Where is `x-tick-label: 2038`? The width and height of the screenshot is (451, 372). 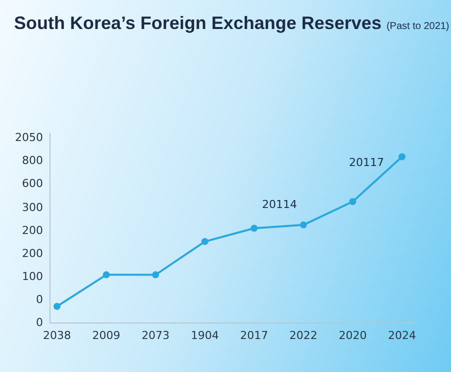 x-tick-label: 2038 is located at coordinates (57, 335).